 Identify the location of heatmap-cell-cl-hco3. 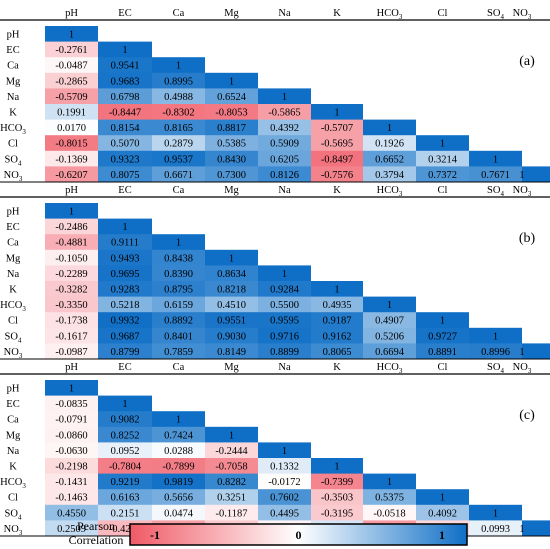
(389, 497).